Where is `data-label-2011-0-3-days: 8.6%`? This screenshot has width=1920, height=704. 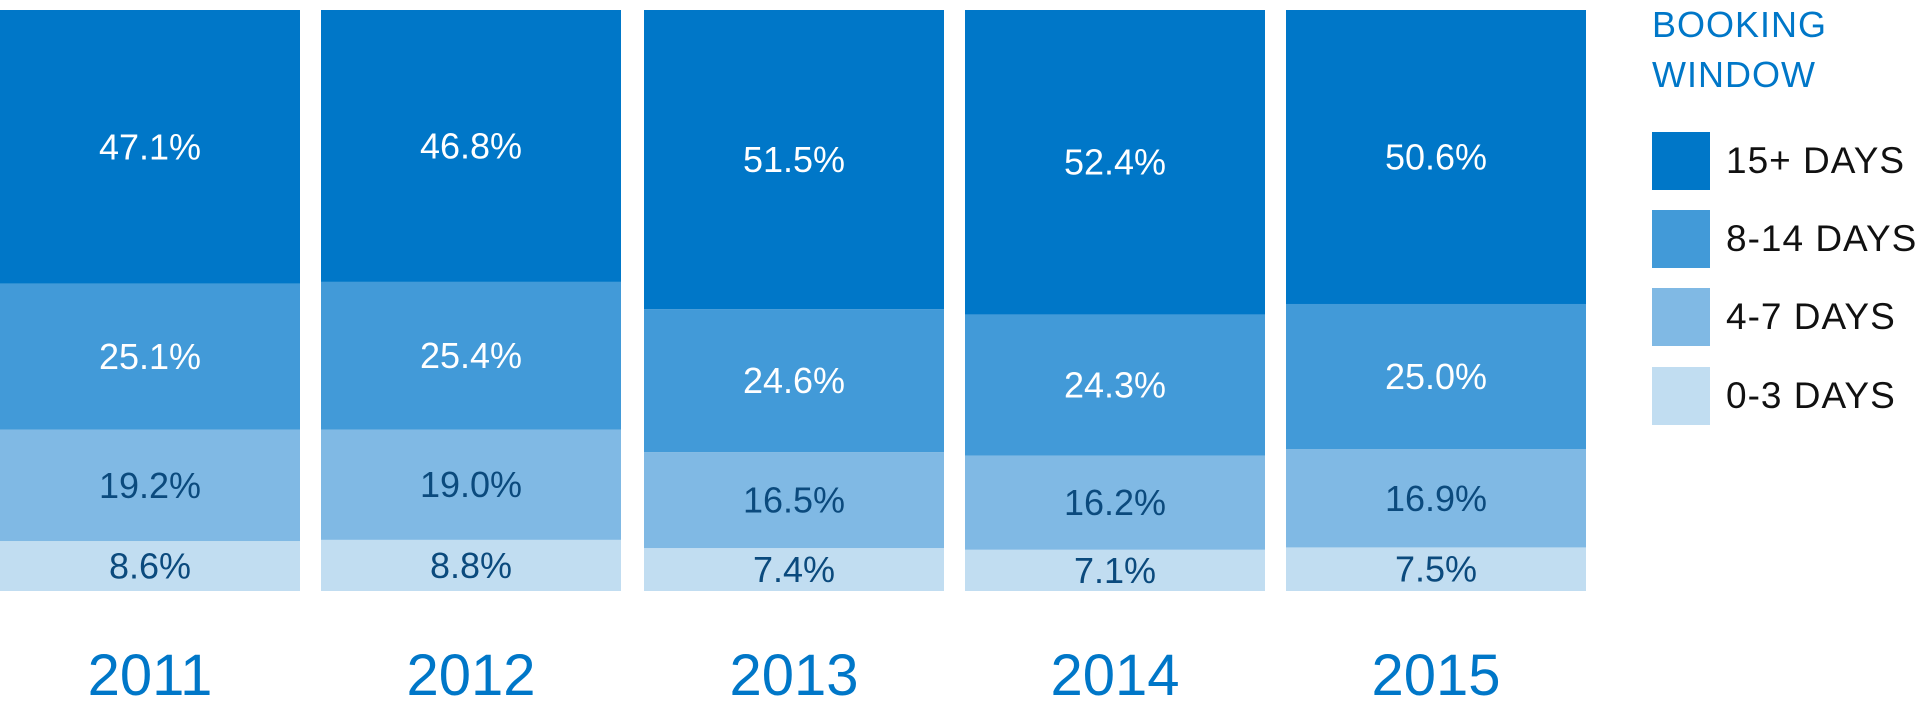
data-label-2011-0-3-days: 8.6% is located at coordinates (150, 566).